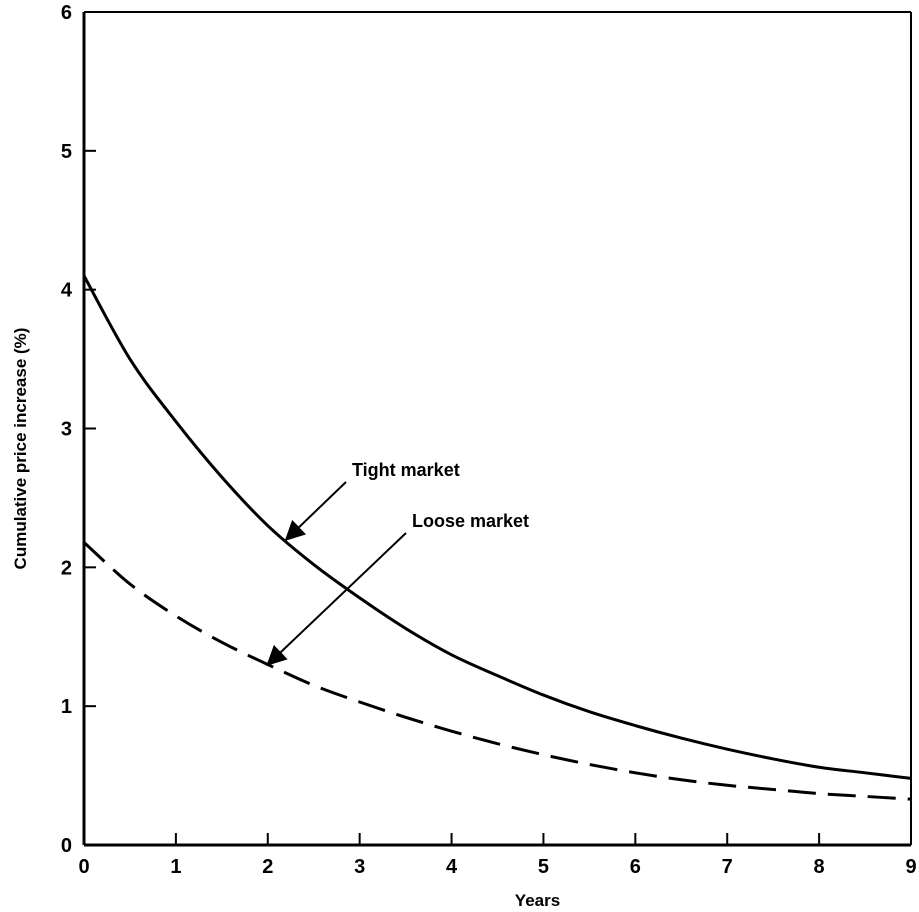 The image size is (919, 912). I want to click on x-tick-label: 2, so click(267, 867).